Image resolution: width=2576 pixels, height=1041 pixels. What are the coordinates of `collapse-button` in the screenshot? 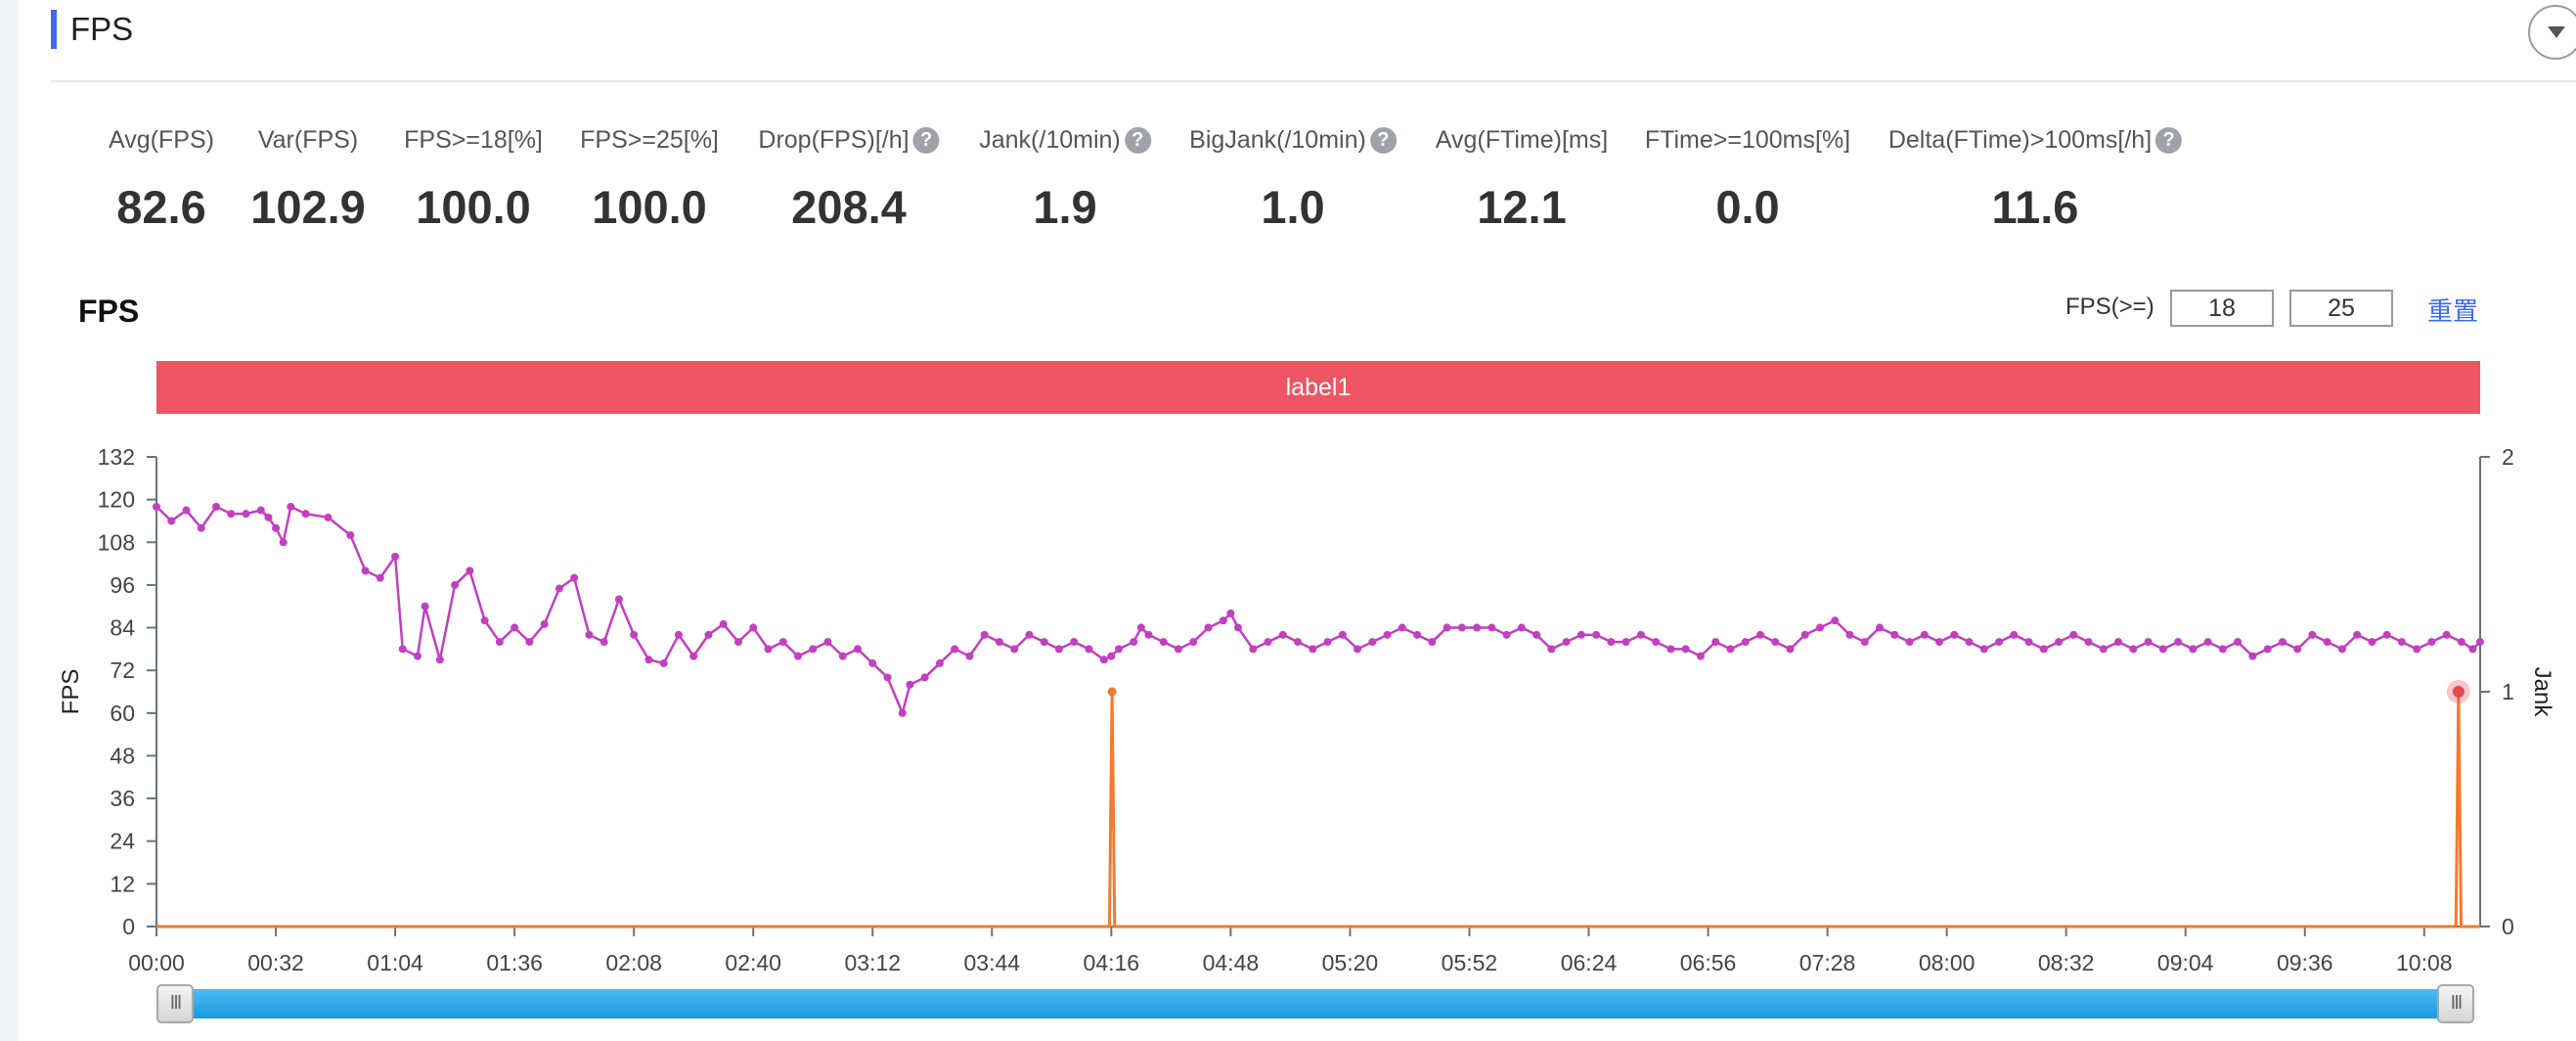 It's located at (2552, 32).